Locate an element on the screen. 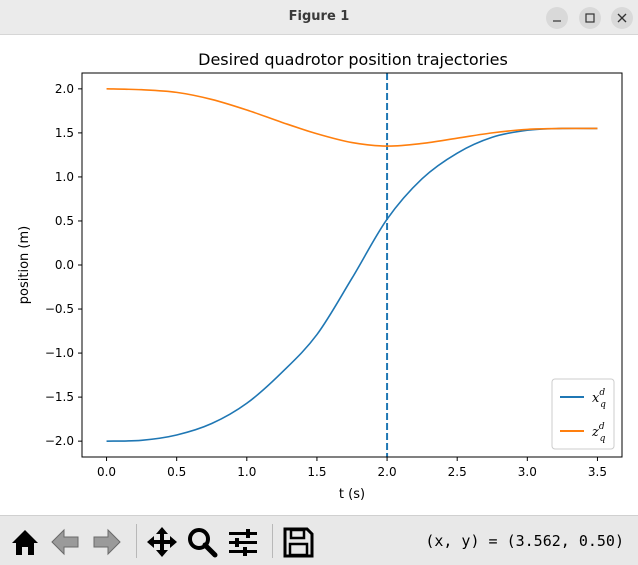  x-axis-label: t (s) is located at coordinates (352, 494).